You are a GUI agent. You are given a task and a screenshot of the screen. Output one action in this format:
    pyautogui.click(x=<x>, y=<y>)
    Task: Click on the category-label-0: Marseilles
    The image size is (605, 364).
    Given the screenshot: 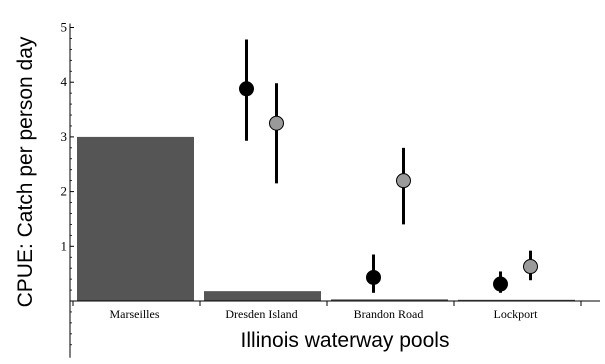 What is the action you would take?
    pyautogui.click(x=135, y=314)
    